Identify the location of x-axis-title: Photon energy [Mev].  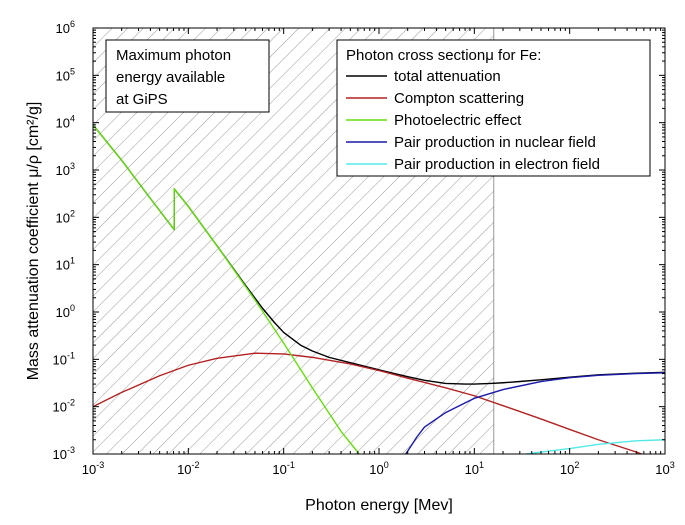
(379, 505).